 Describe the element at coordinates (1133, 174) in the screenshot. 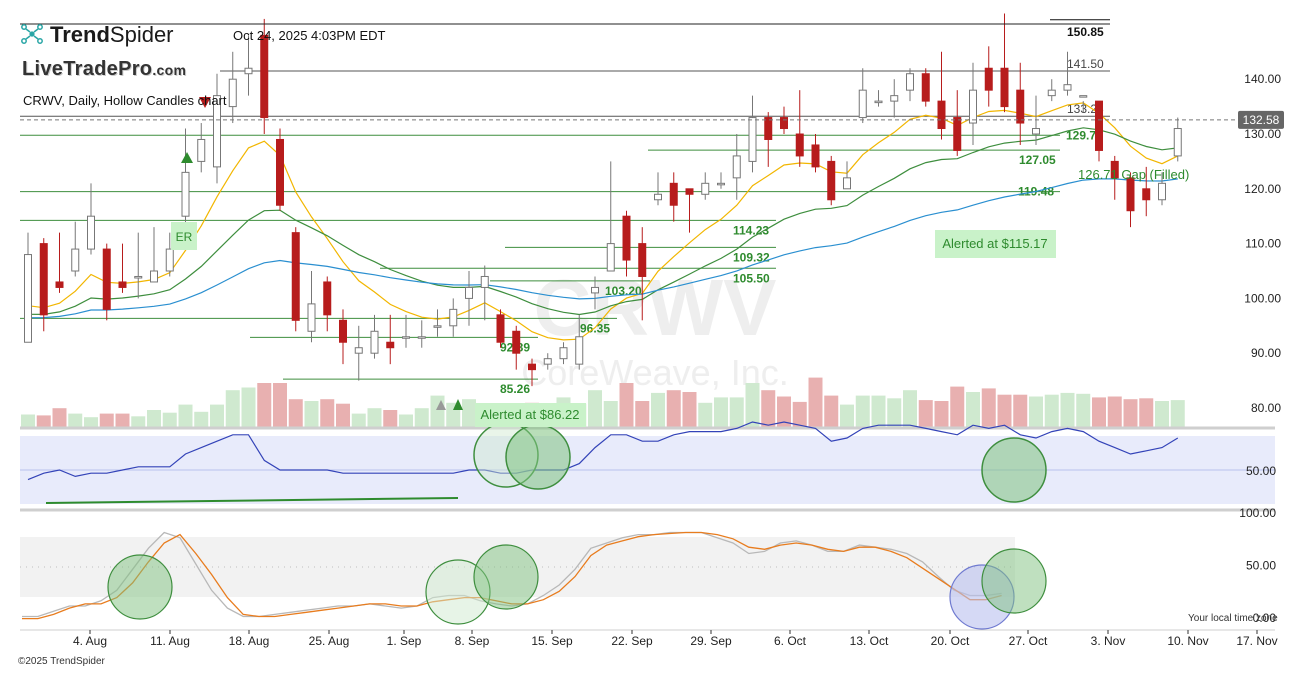

I see `gap-label: 126.71 Gap (Filled)` at that location.